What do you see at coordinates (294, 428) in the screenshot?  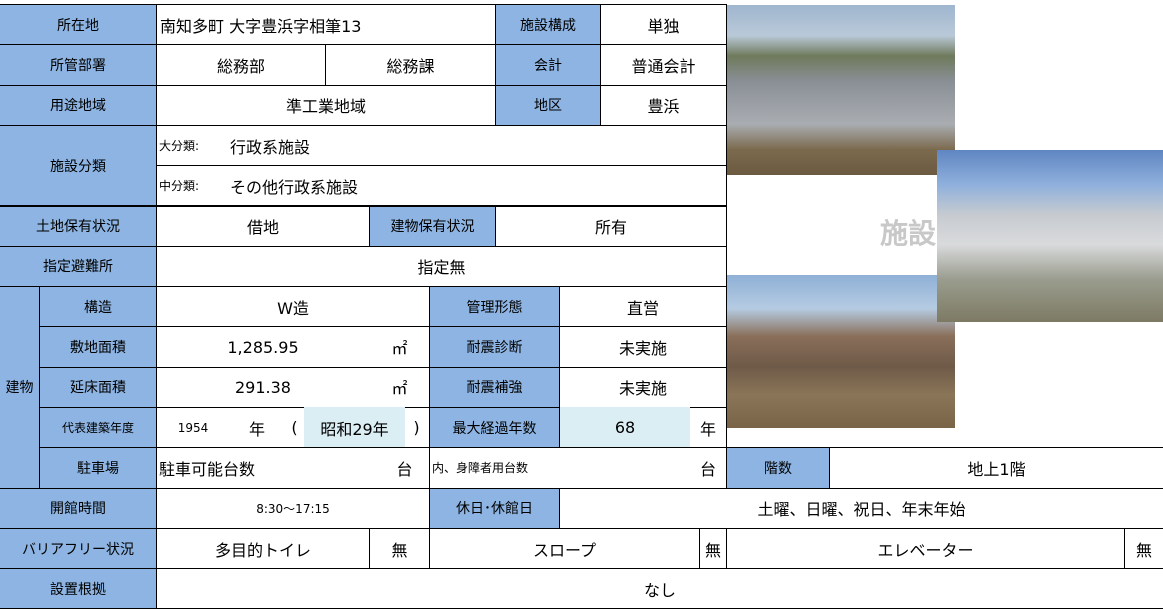 I see `paren: (` at bounding box center [294, 428].